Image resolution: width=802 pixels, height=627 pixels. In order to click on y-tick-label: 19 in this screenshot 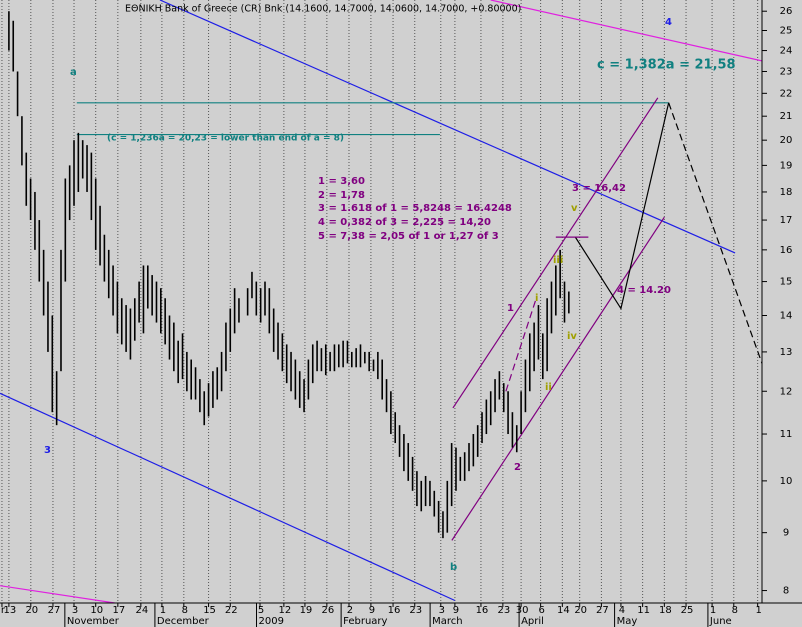, I will do `click(786, 165)`.